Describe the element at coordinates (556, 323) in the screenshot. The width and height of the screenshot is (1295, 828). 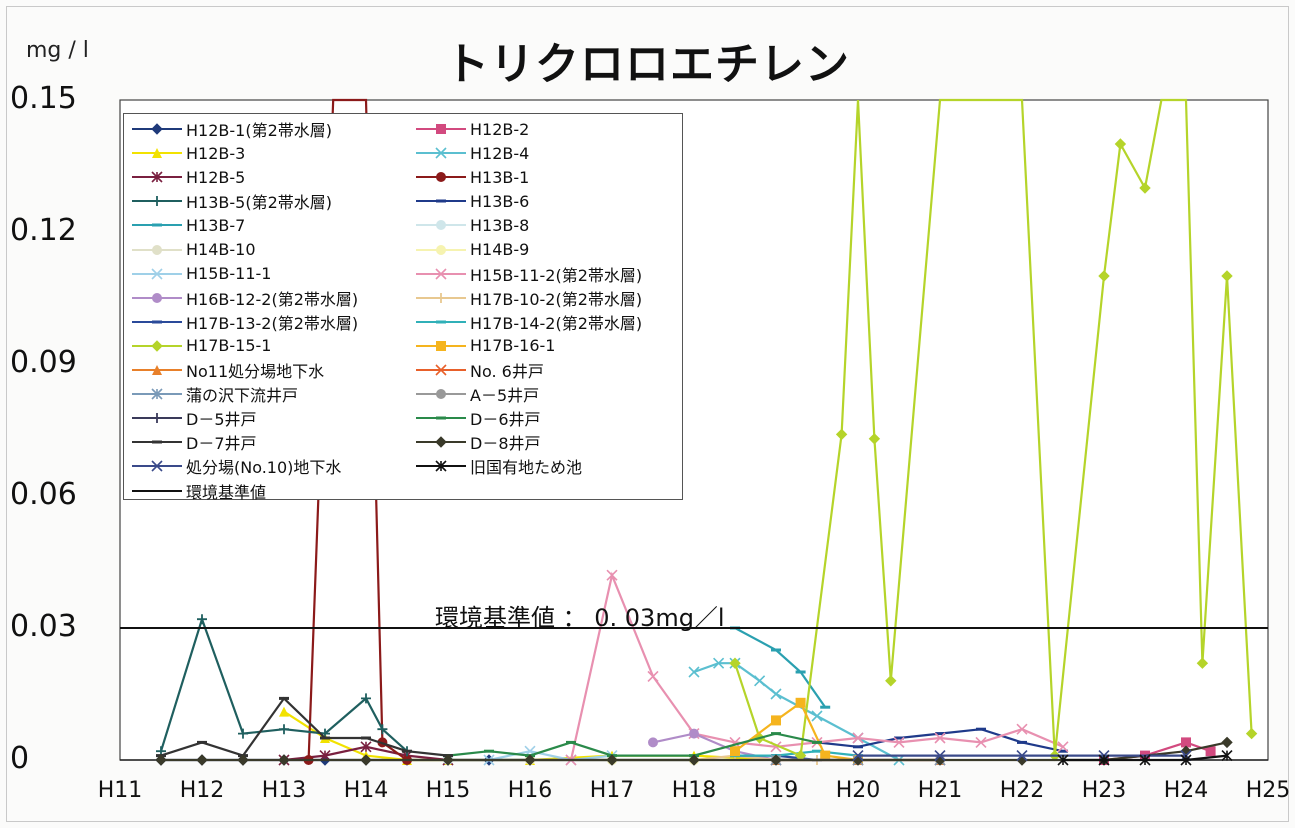
I see `legend-label: H17B-14-2(第2帯水層)` at that location.